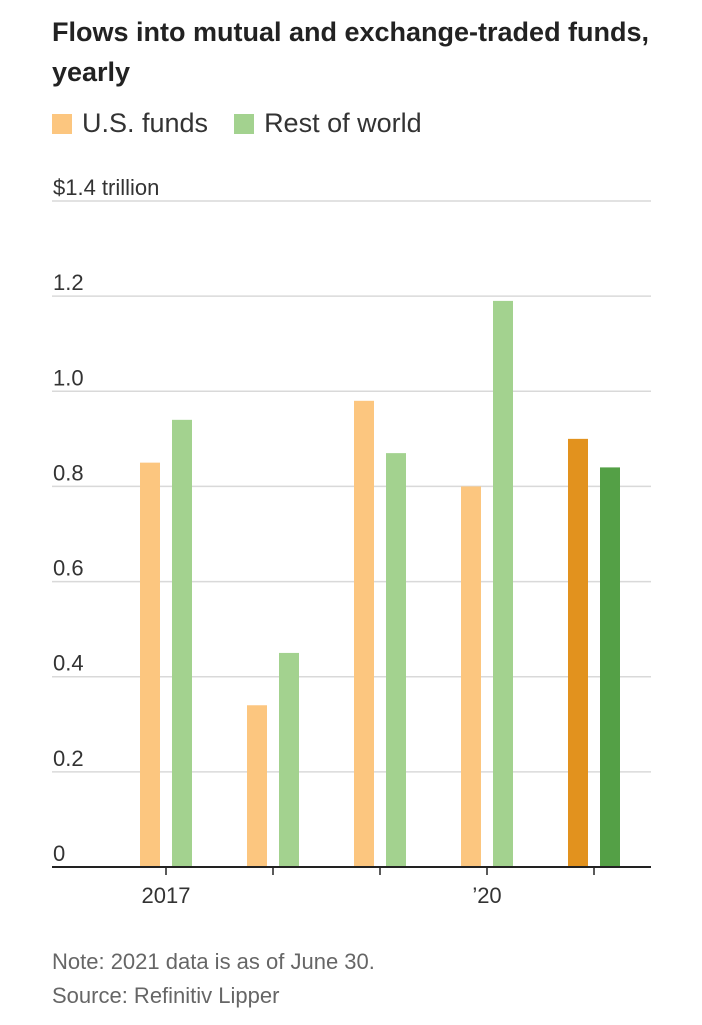  I want to click on bar-rest-of-world-2017, so click(182, 643).